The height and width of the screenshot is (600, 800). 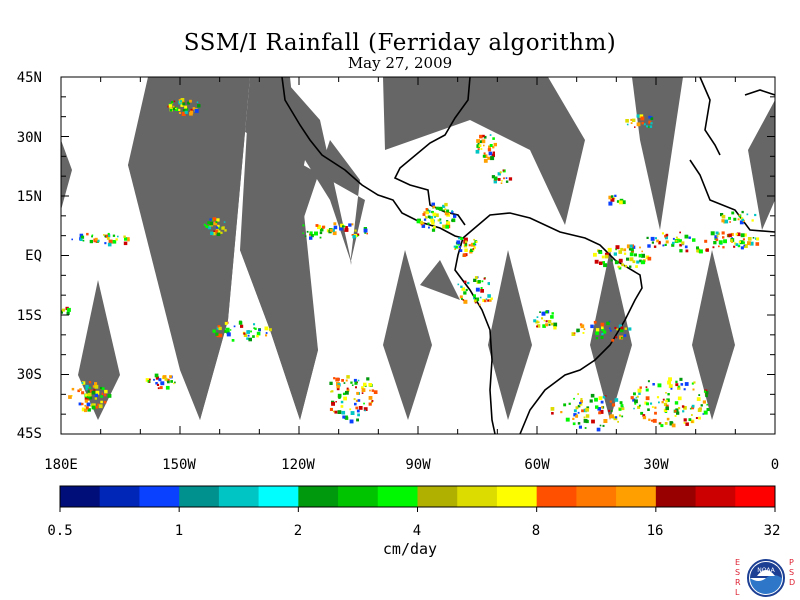 What do you see at coordinates (477, 496) in the screenshot?
I see `colorbar-swatch` at bounding box center [477, 496].